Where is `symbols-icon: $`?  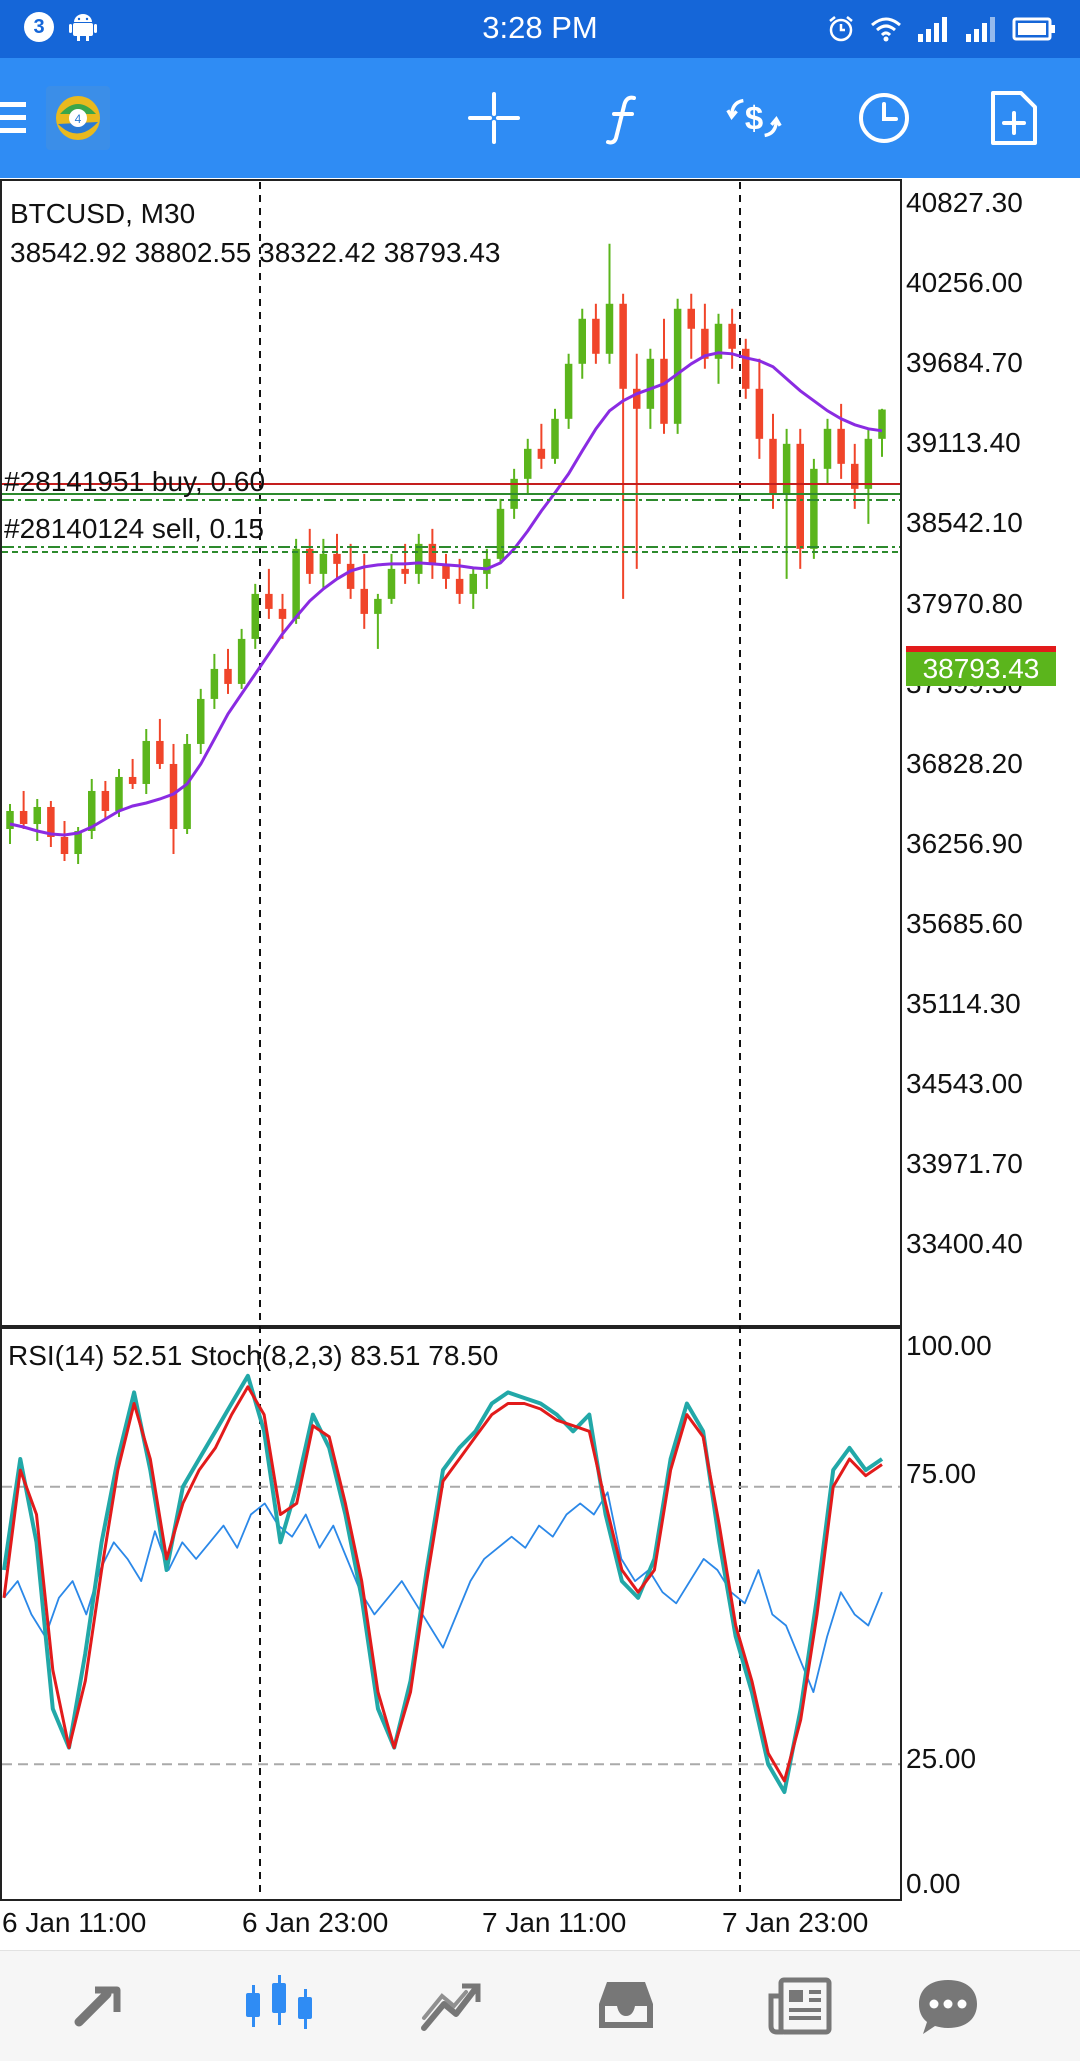 symbols-icon: $ is located at coordinates (754, 118).